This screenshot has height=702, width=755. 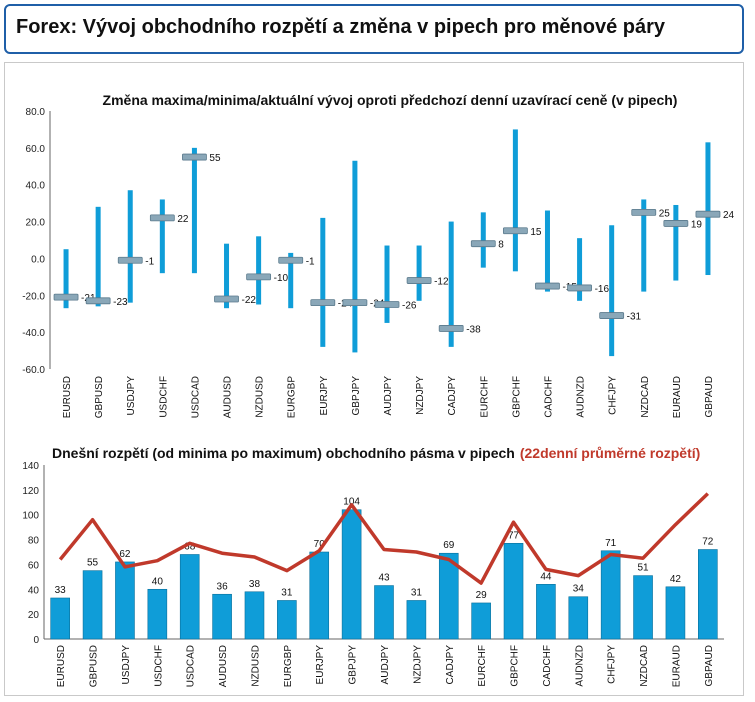 What do you see at coordinates (61, 590) in the screenshot?
I see `chart2-data-label: 33` at bounding box center [61, 590].